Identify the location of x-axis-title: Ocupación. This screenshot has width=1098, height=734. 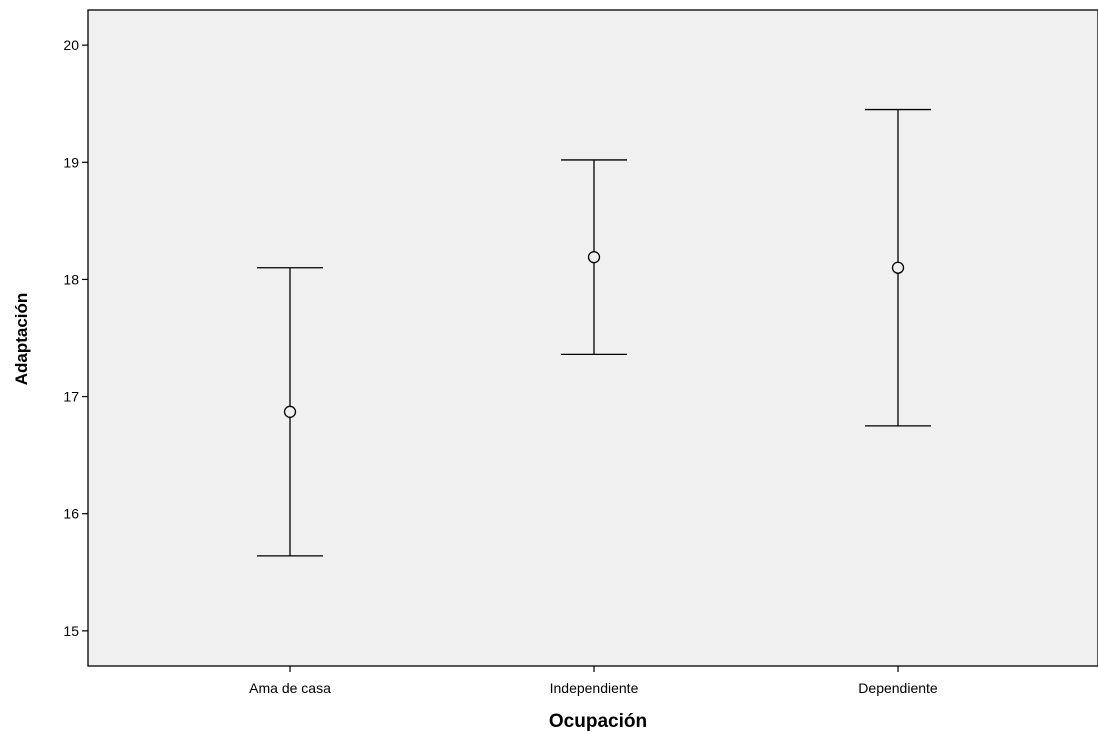
(598, 721).